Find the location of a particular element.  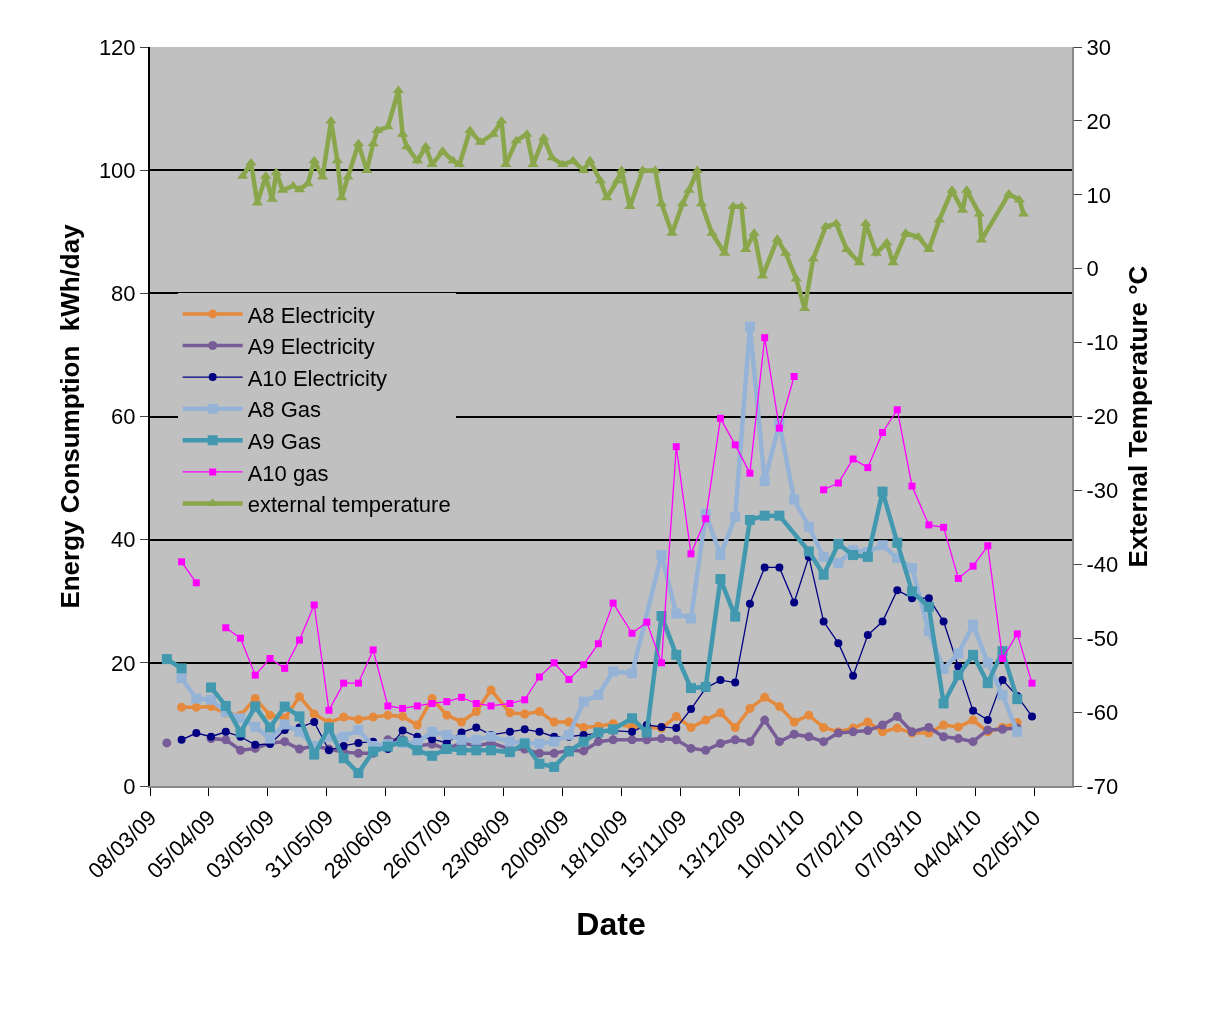

y2-tick-label: -50 is located at coordinates (1102, 638).